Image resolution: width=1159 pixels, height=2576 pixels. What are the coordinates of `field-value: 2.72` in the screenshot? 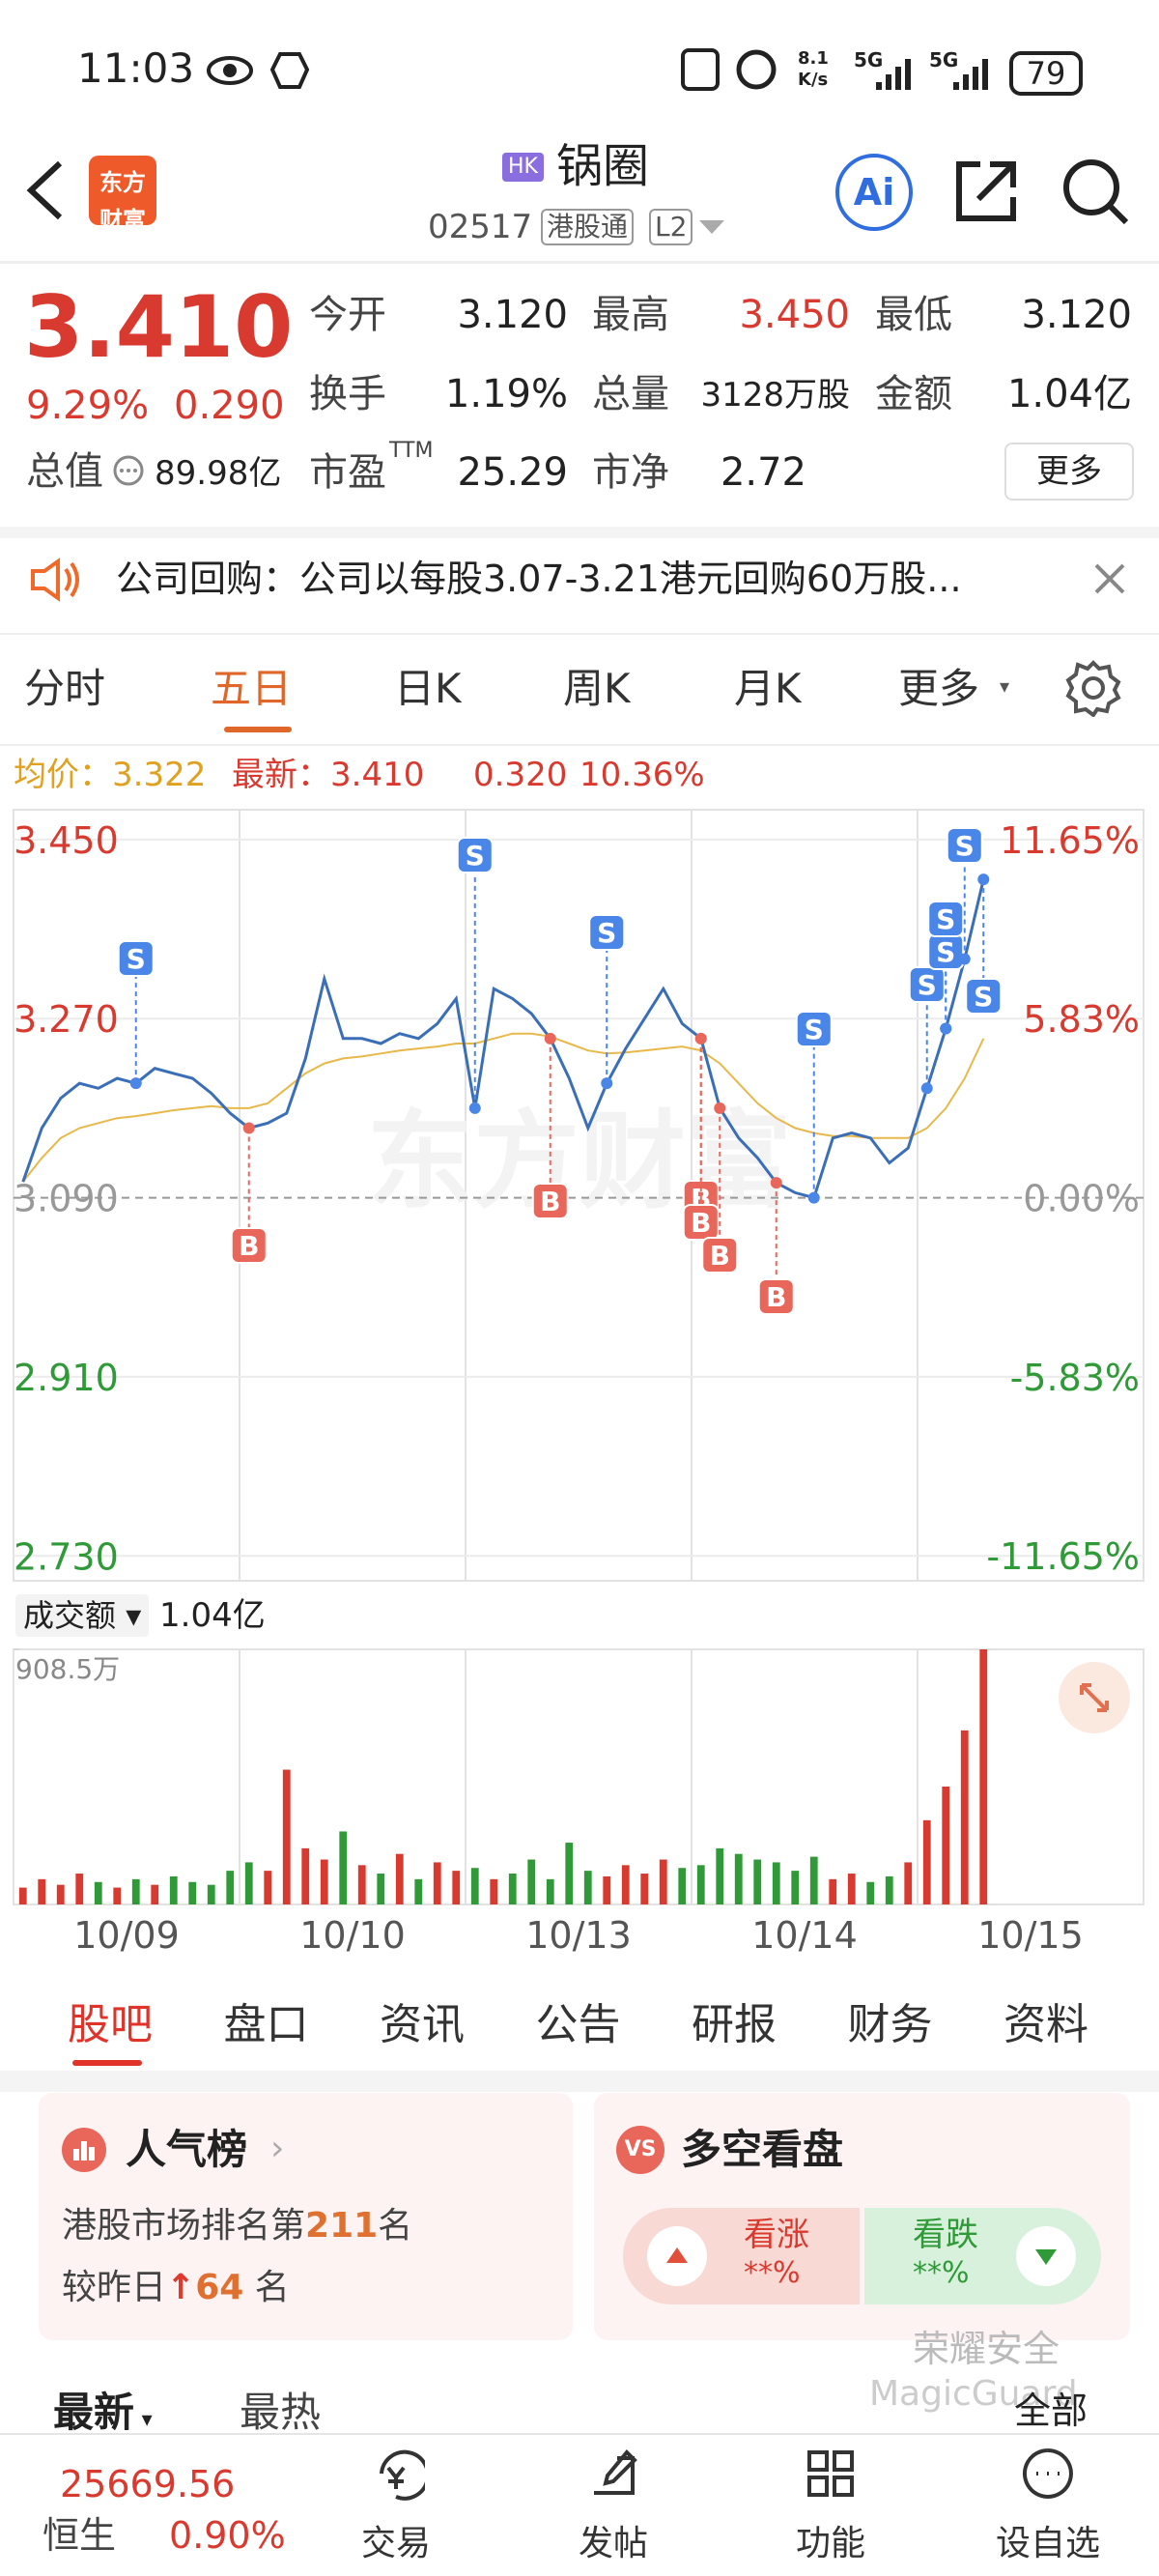 It's located at (763, 473).